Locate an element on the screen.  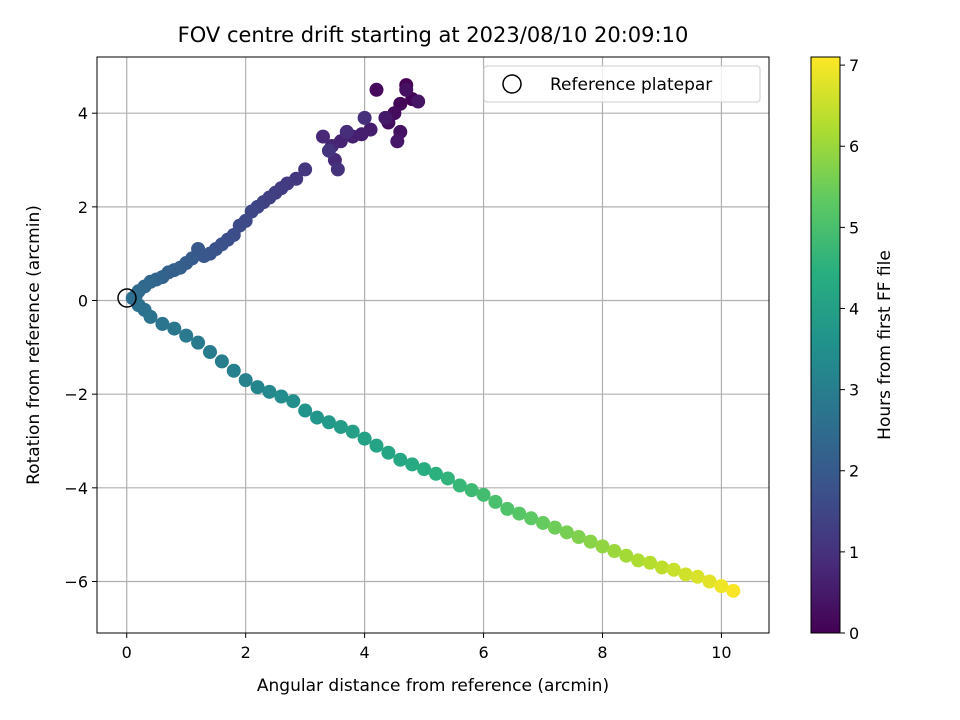
colorbar-tick-label: 4 is located at coordinates (854, 308).